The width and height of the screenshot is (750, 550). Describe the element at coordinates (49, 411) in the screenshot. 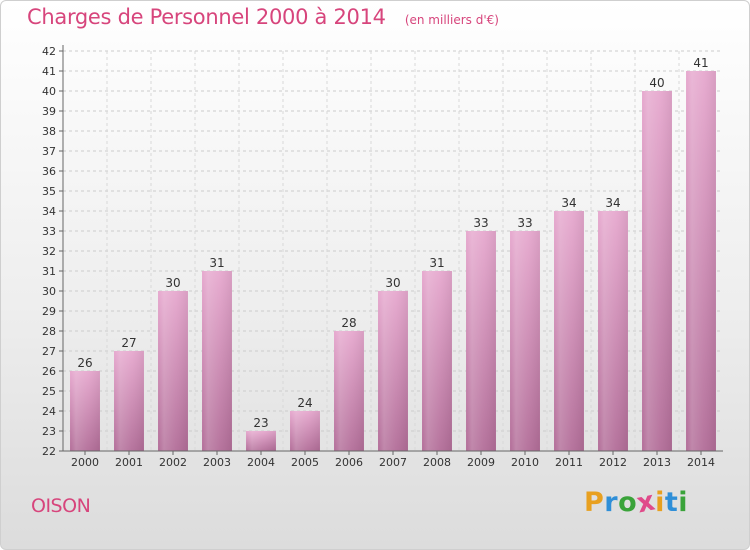

I see `y-tick-label: 24` at that location.